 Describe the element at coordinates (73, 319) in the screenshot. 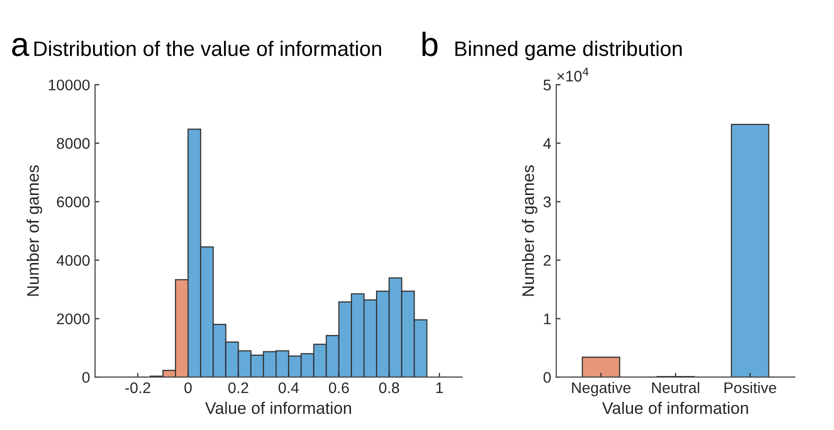

I see `y-tick-label: 2000` at that location.